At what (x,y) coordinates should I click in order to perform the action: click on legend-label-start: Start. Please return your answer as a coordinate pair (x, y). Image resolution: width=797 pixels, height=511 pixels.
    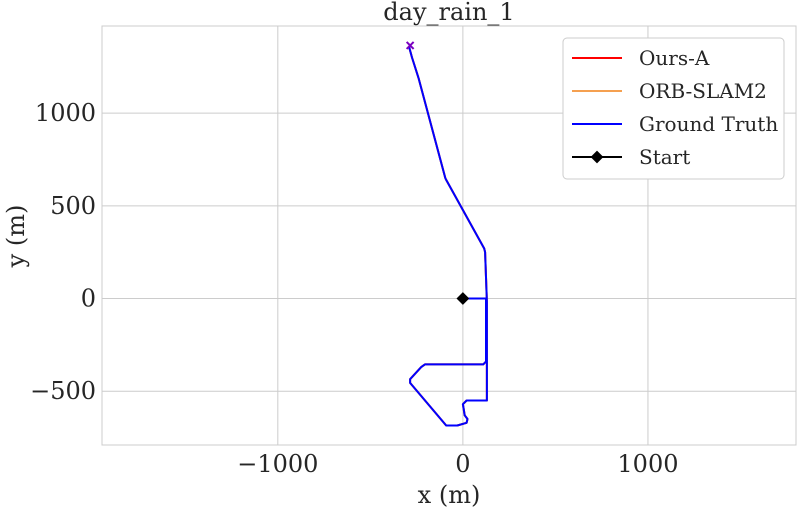
    Looking at the image, I should click on (664, 157).